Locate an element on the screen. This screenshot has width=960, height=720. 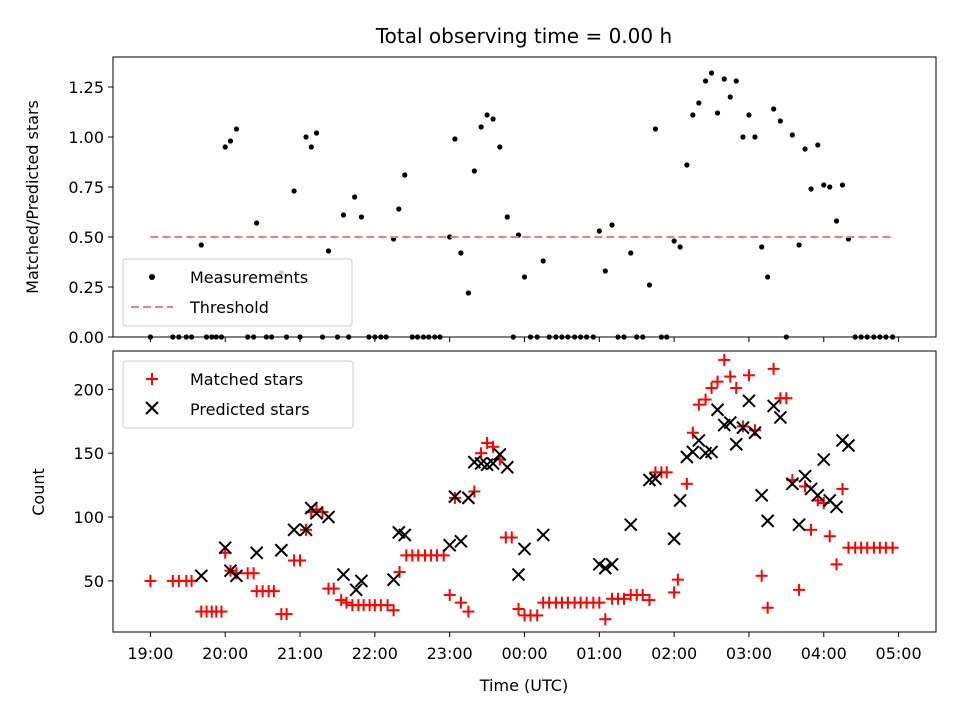
bottom-y-tick-label: 200 is located at coordinates (88, 389).